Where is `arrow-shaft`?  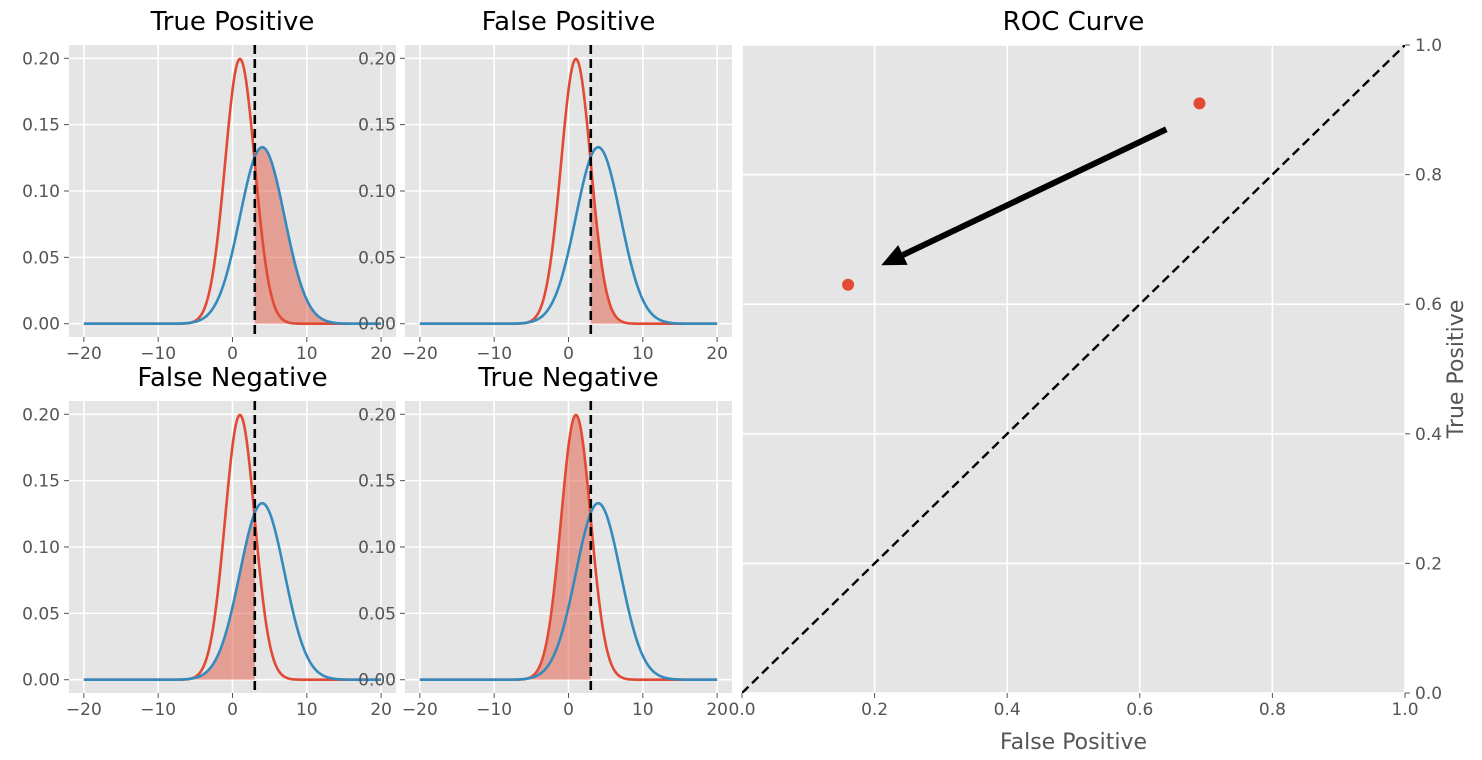 arrow-shaft is located at coordinates (1034, 192).